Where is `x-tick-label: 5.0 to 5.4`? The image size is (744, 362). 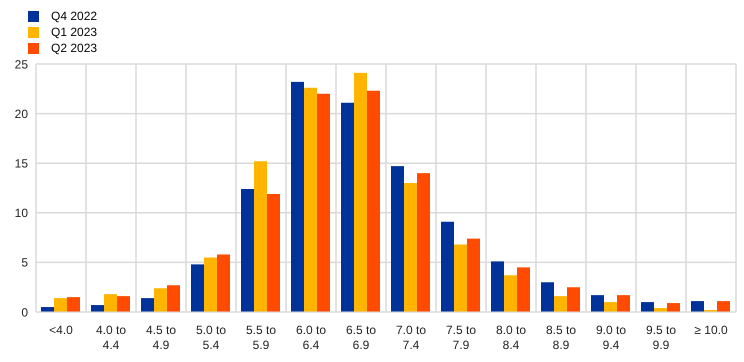
x-tick-label: 5.0 to 5.4 is located at coordinates (211, 337).